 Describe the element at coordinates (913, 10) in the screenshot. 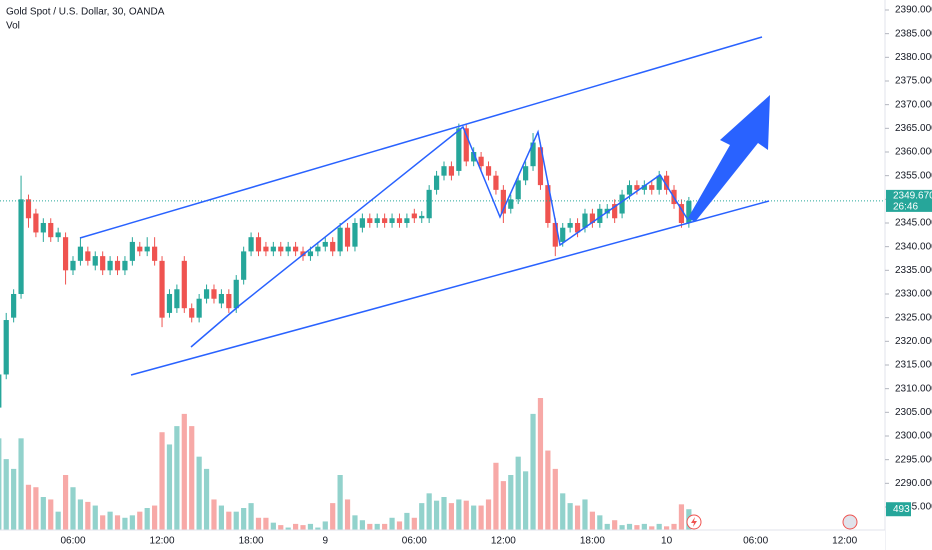

I see `y-tick-label: 2390.000` at that location.